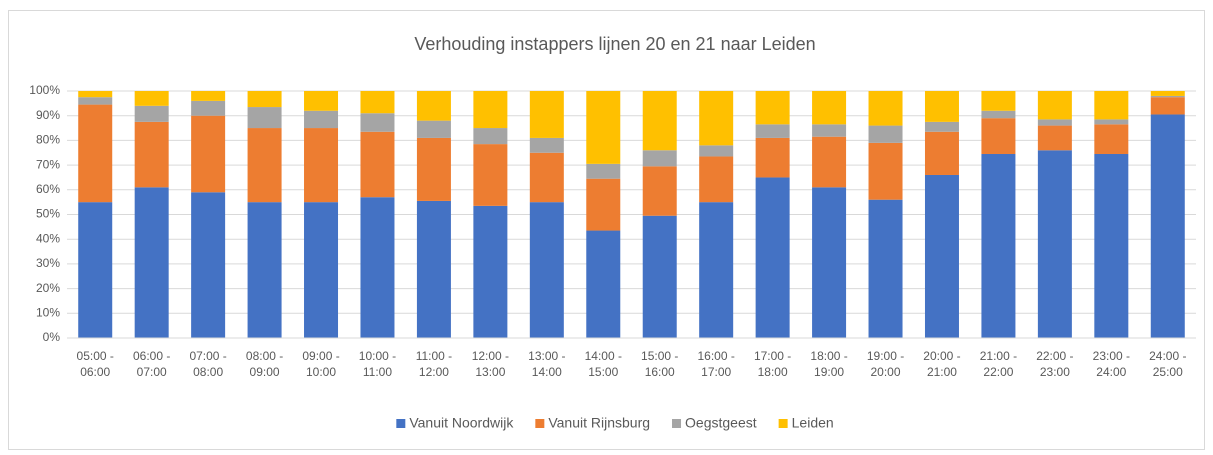  I want to click on x-tick-line: 10:00, so click(321, 372).